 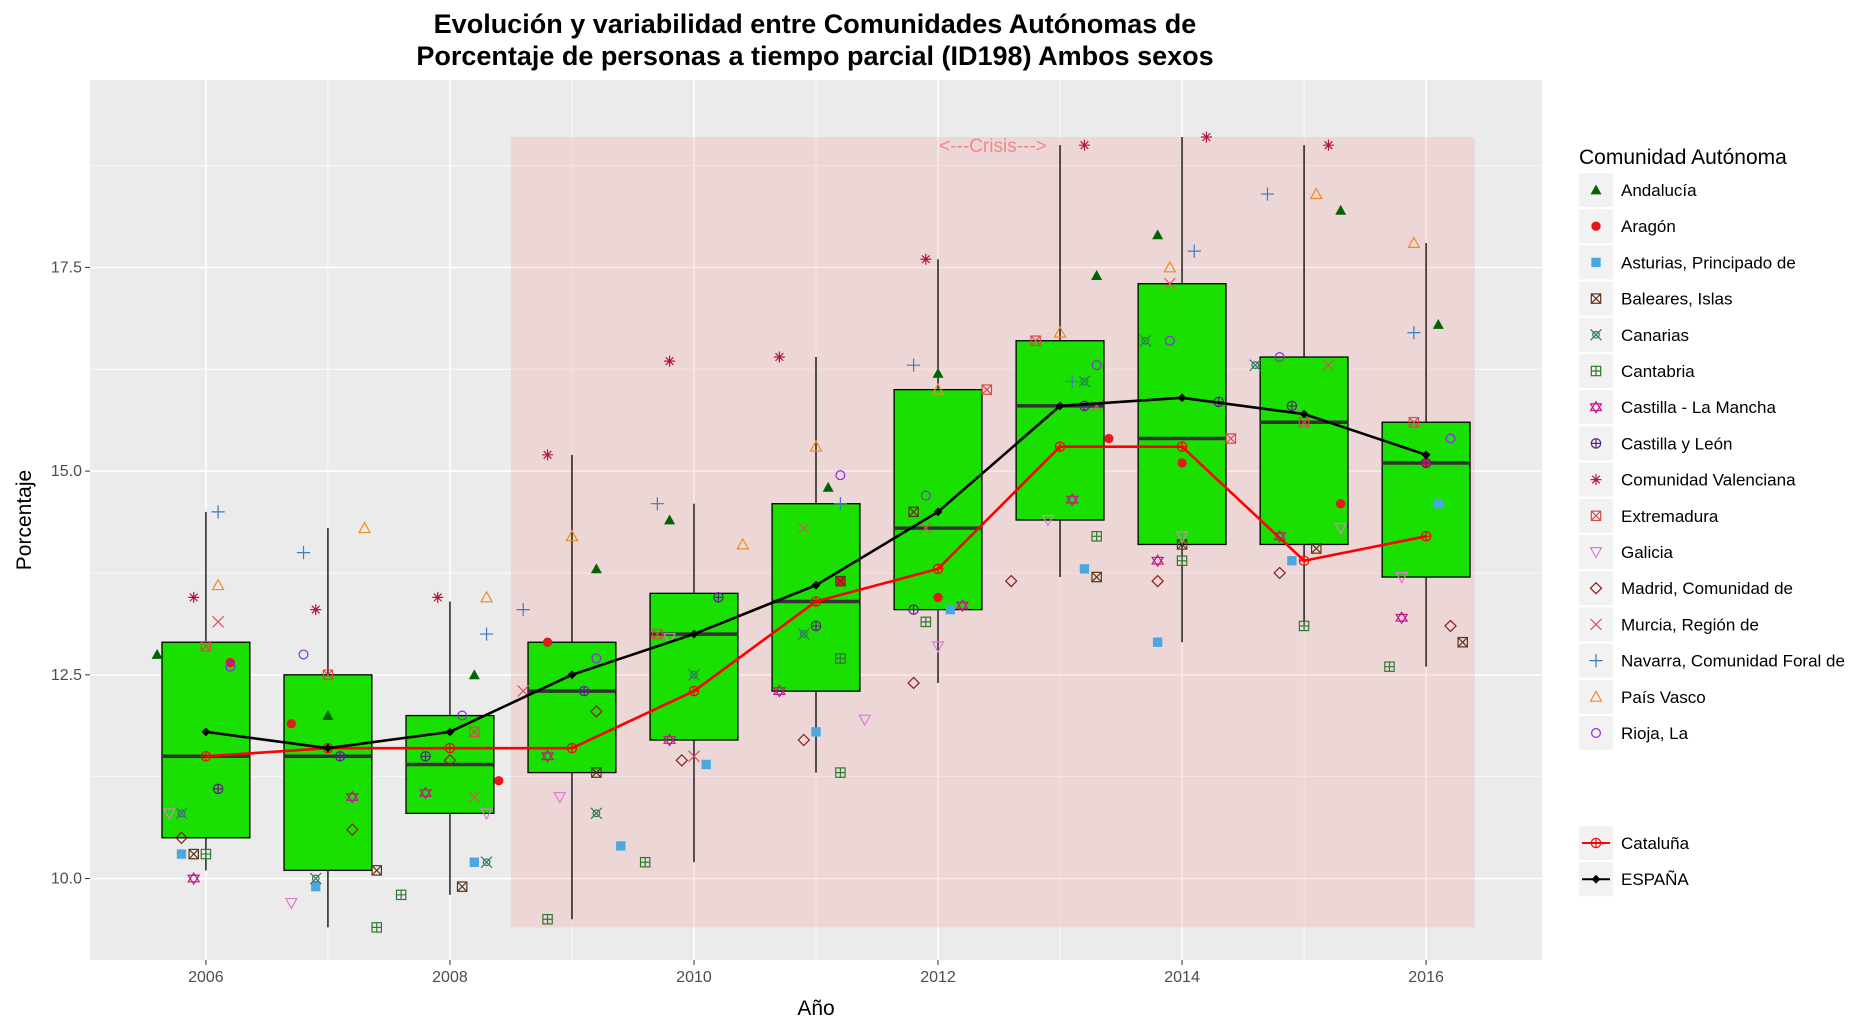 I want to click on legend-label: Baleares, Islas, so click(x=1677, y=299).